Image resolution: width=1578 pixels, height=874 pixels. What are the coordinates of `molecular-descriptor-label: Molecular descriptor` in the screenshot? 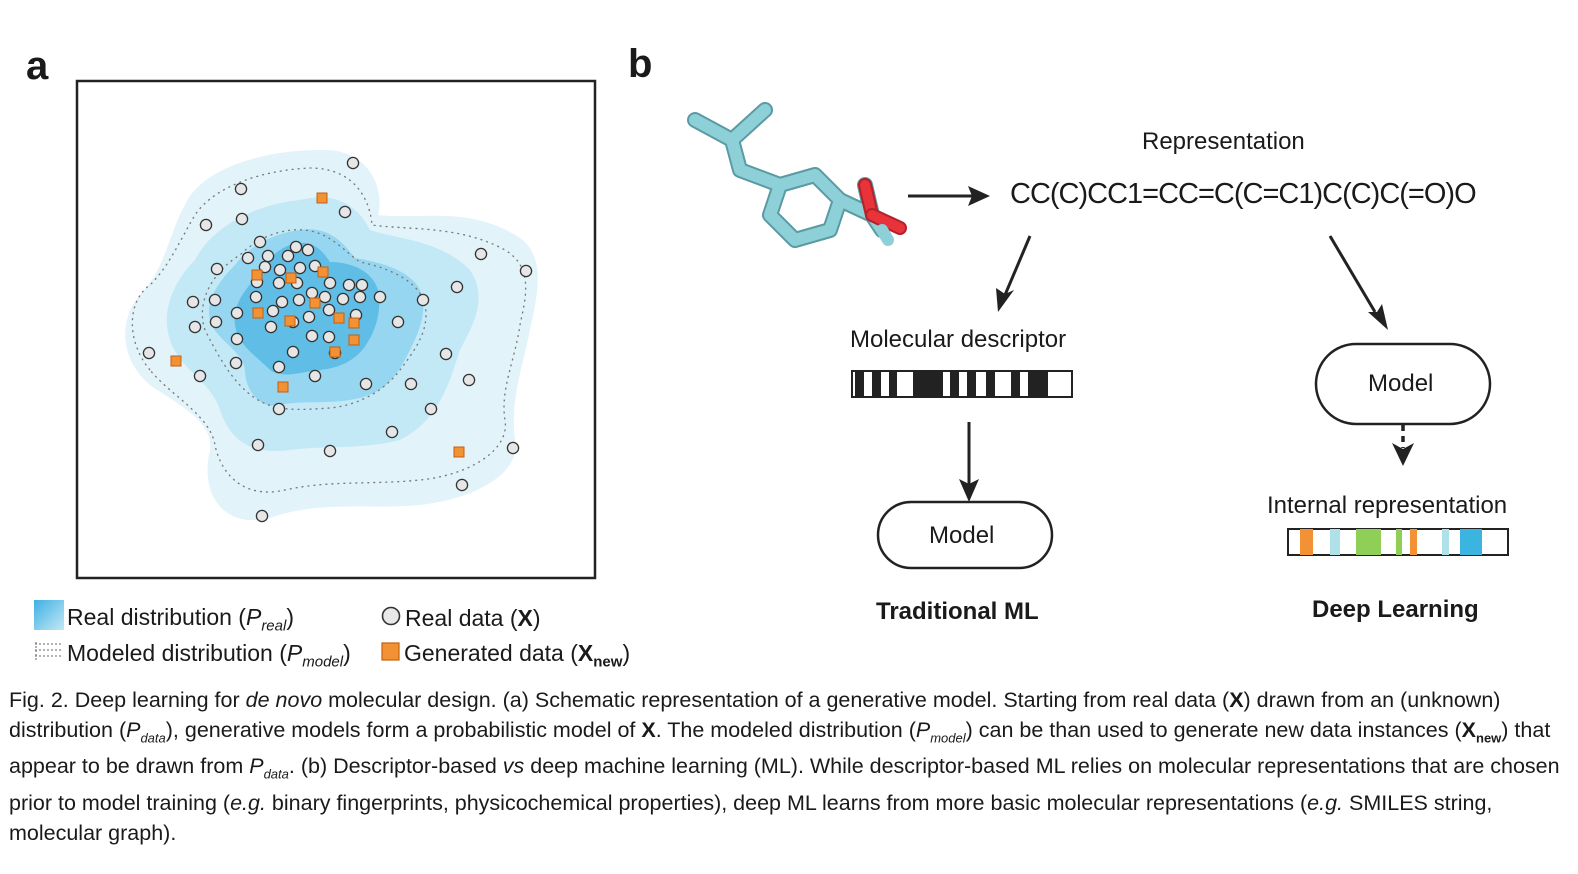 It's located at (958, 339).